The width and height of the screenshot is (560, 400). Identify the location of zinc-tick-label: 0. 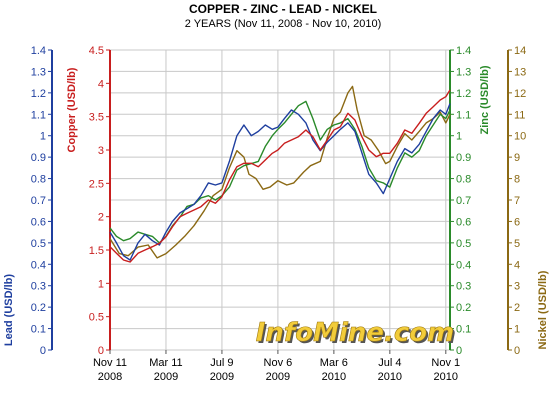
(459, 351).